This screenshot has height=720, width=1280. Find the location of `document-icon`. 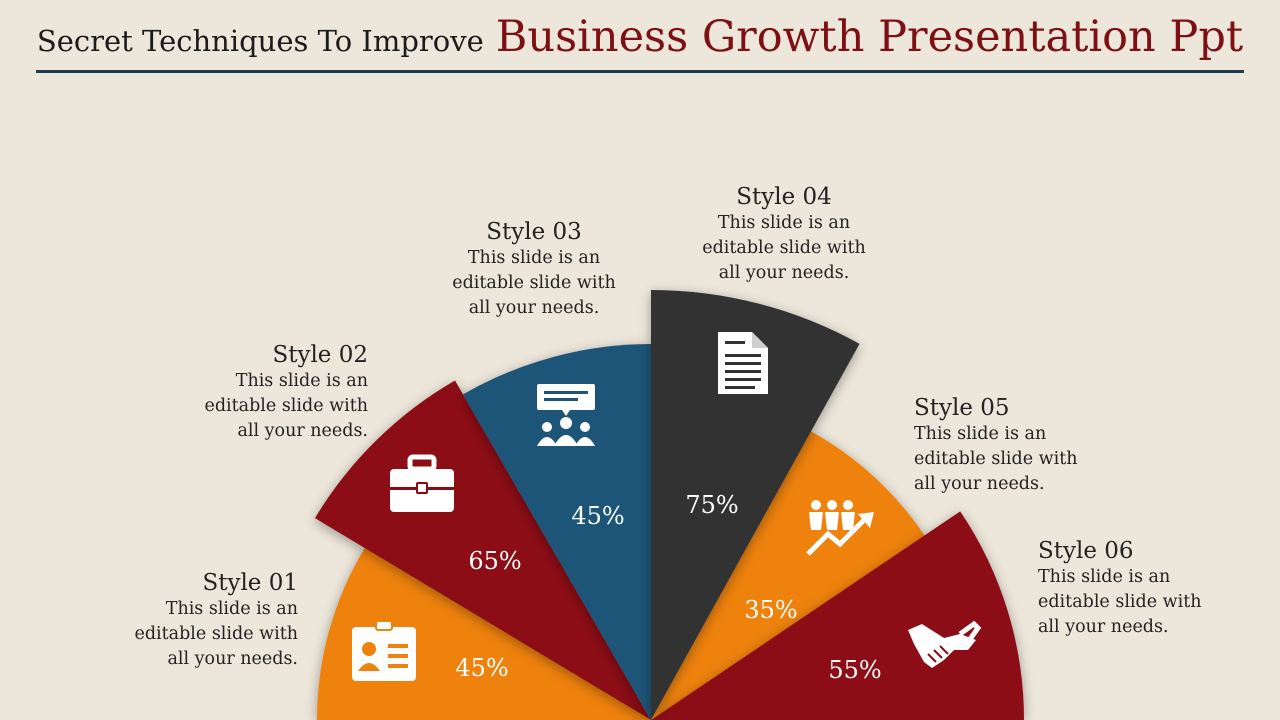

document-icon is located at coordinates (743, 363).